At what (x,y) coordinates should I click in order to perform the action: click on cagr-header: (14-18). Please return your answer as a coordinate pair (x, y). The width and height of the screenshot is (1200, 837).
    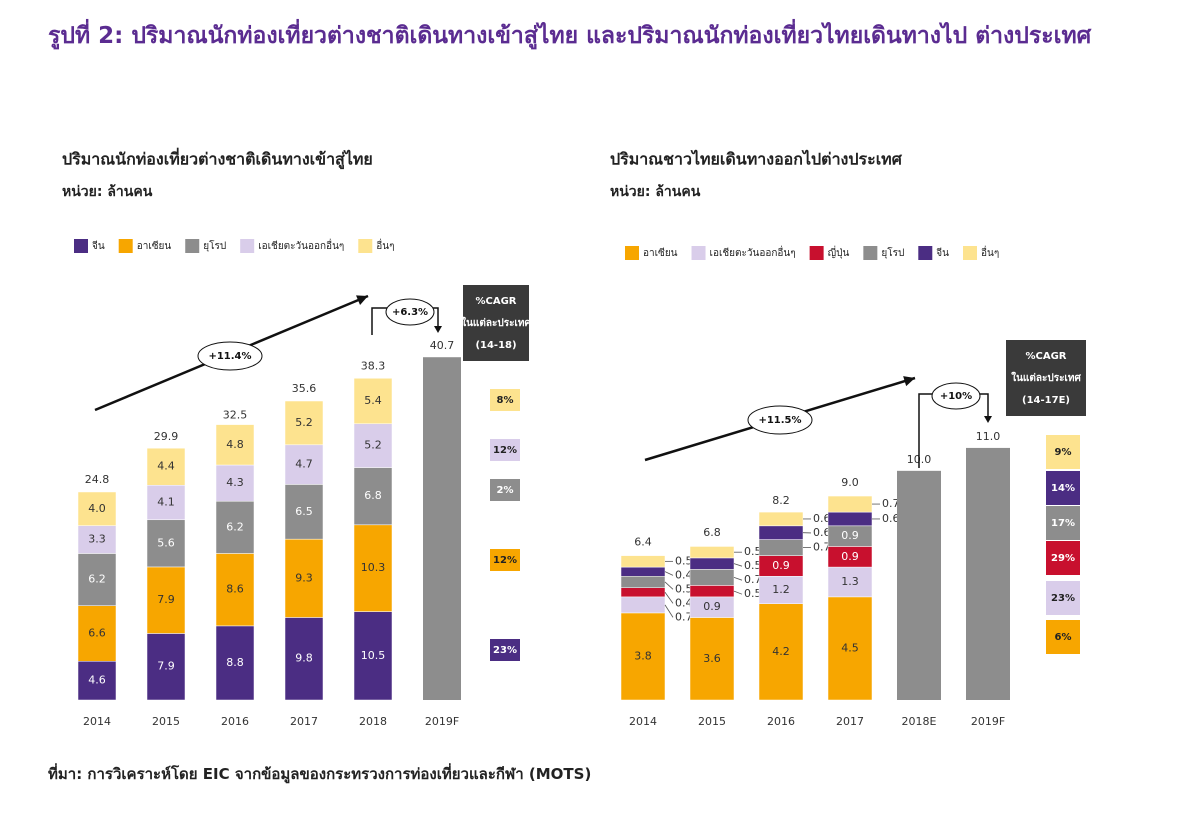
    Looking at the image, I should click on (495, 345).